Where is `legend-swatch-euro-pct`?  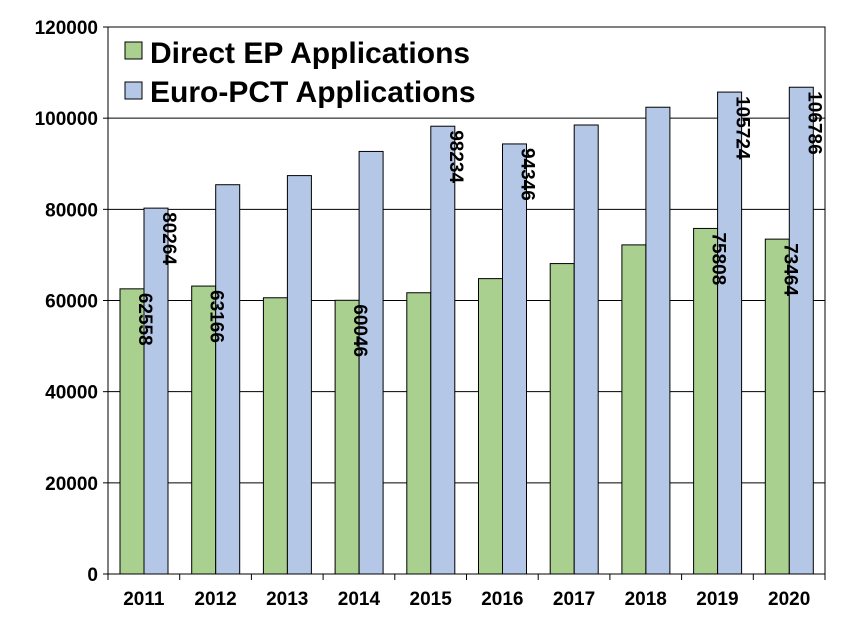
legend-swatch-euro-pct is located at coordinates (133, 90).